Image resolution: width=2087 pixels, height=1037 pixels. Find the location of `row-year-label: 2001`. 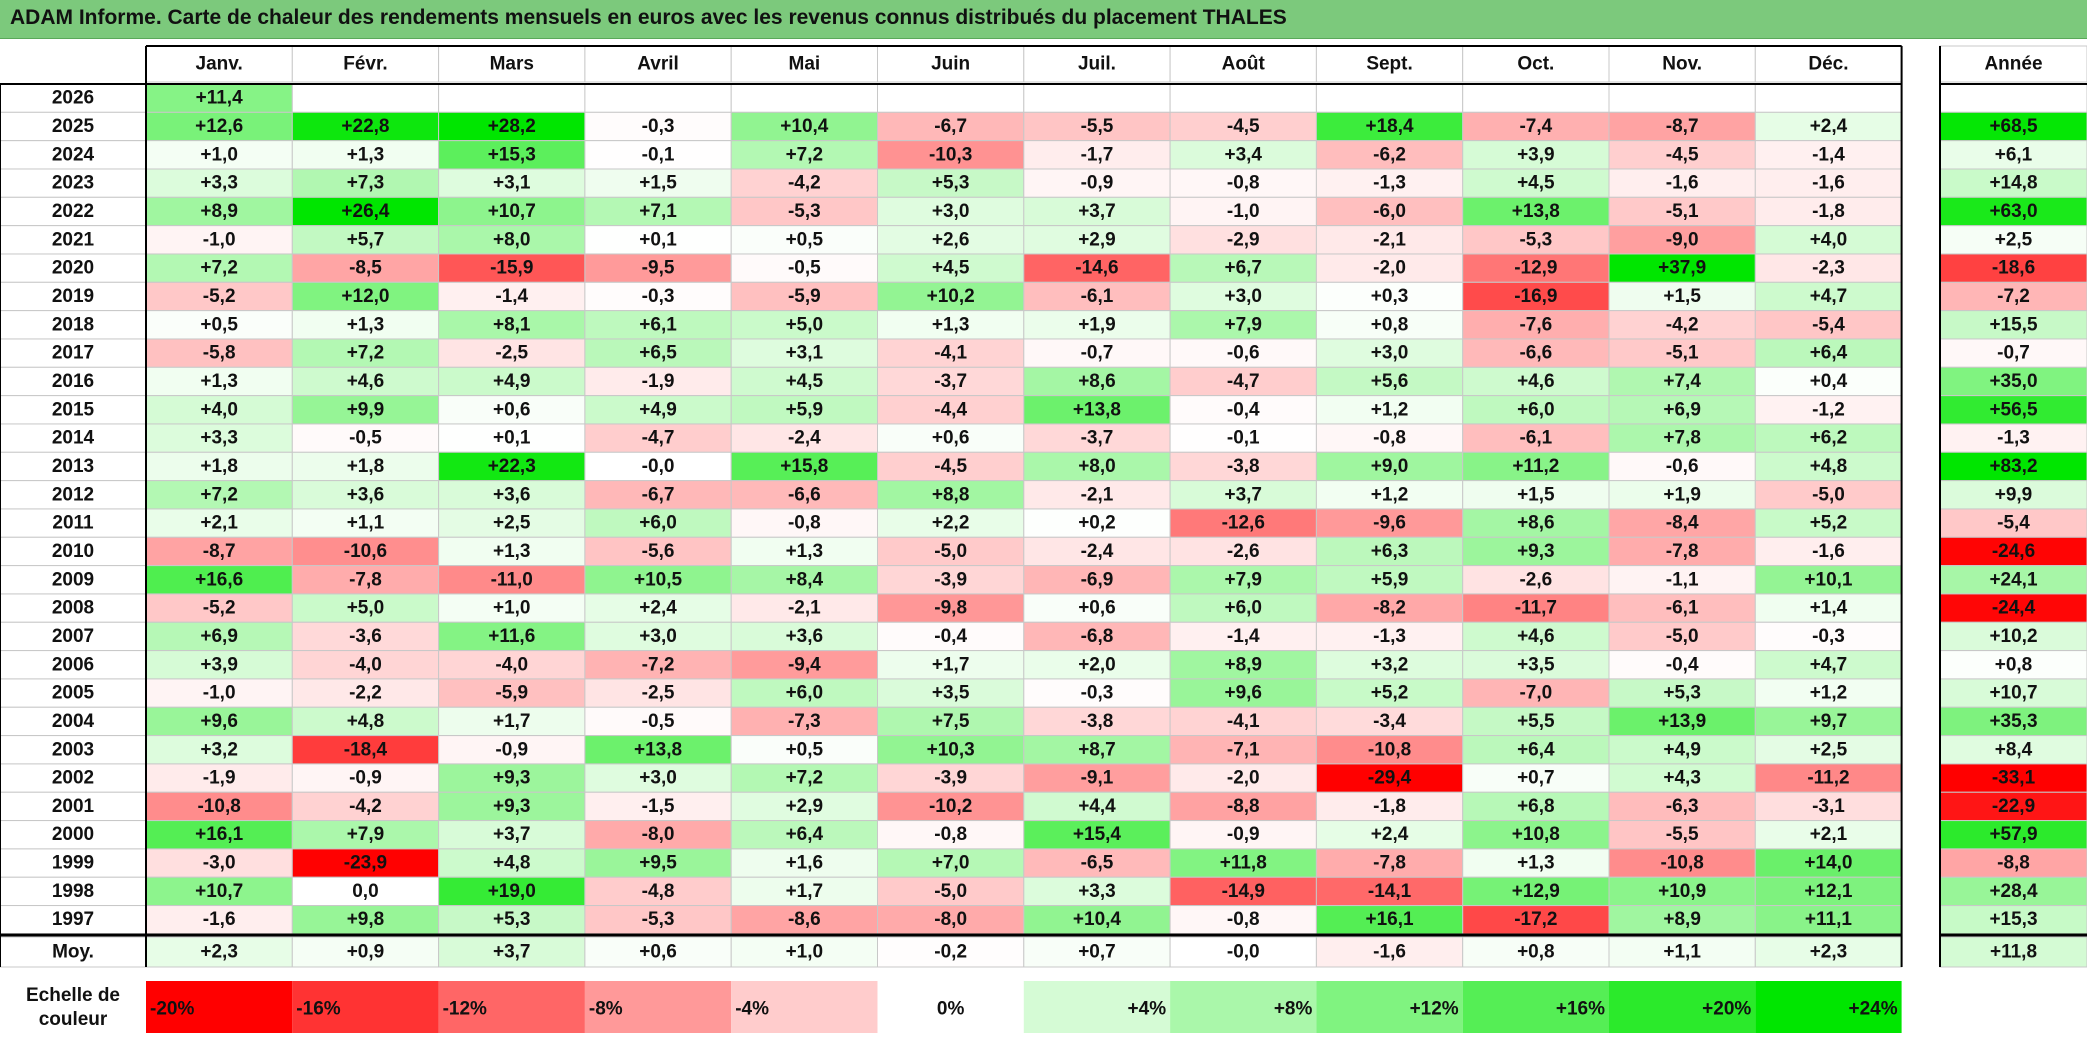

row-year-label: 2001 is located at coordinates (73, 806).